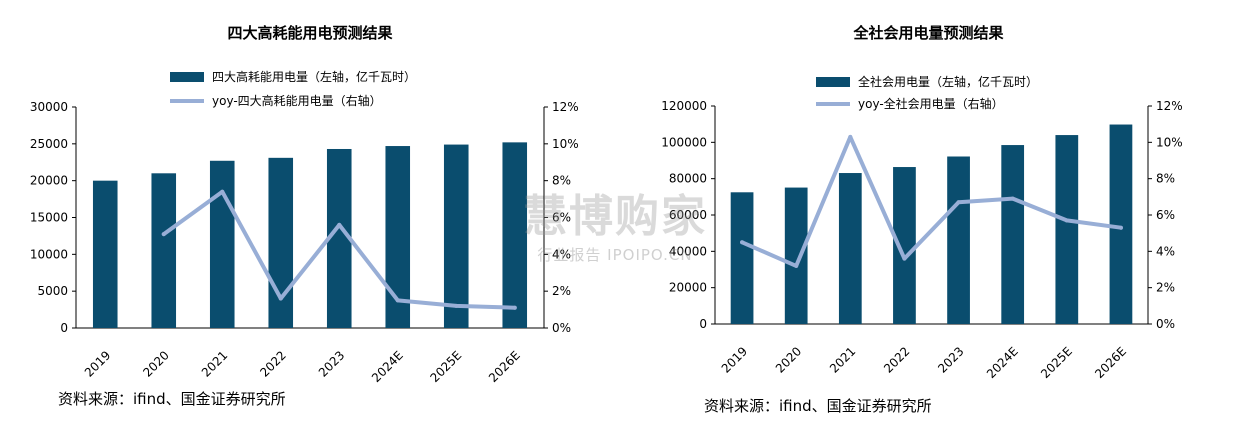 This screenshot has width=1237, height=445. Describe the element at coordinates (297, 100) in the screenshot. I see `legend-label-line: yoy-四大高耗能用电量（右轴）` at that location.